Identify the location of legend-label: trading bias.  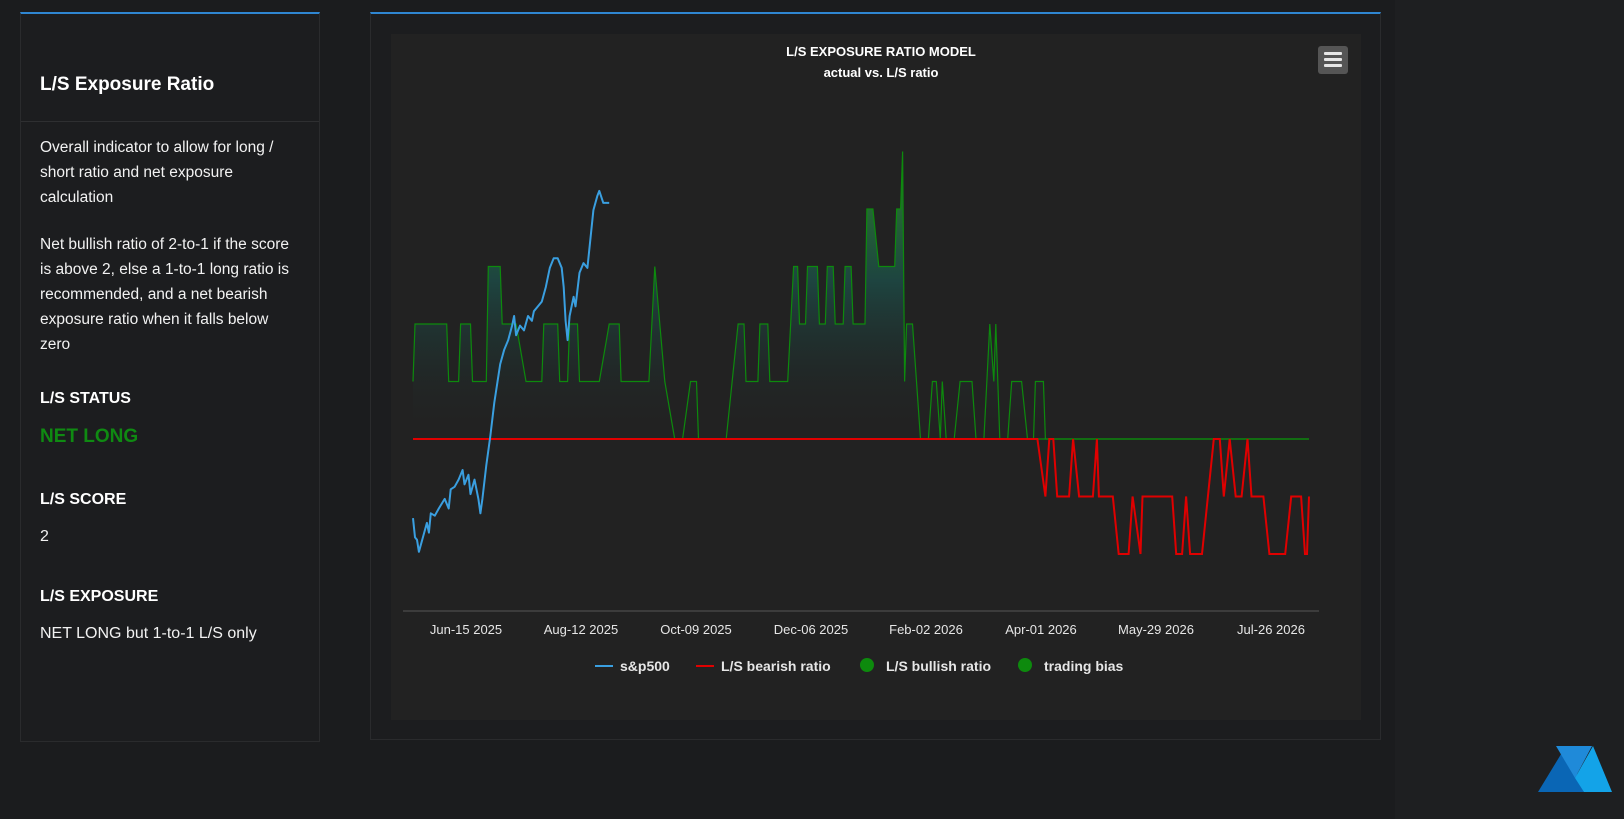
(1084, 666).